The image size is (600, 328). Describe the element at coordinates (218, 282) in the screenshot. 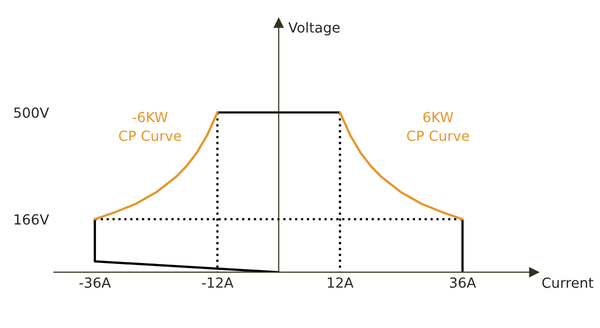

I see `x-tick-label: -12A` at that location.